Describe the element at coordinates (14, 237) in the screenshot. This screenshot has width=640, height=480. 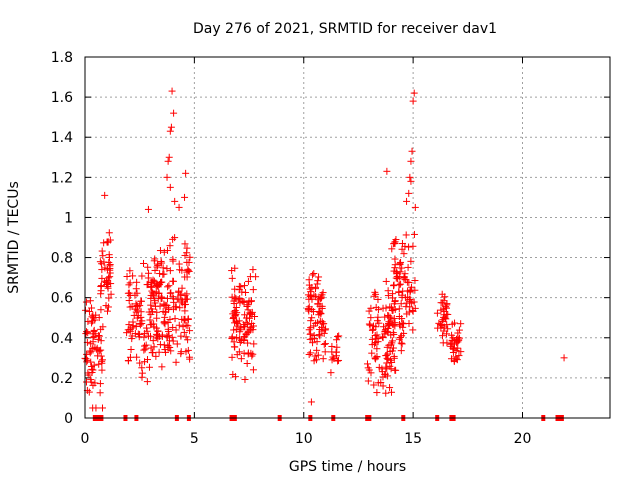
I see `y-axis-label: SRMTID / TECUs` at that location.